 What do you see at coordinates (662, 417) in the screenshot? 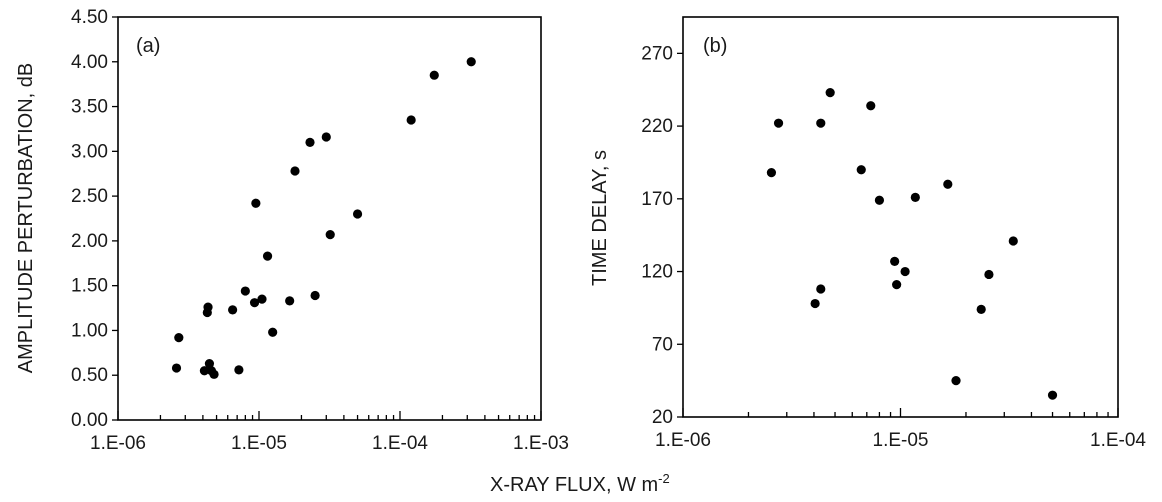
I see `panel-b-y-tick-label: 20` at bounding box center [662, 417].